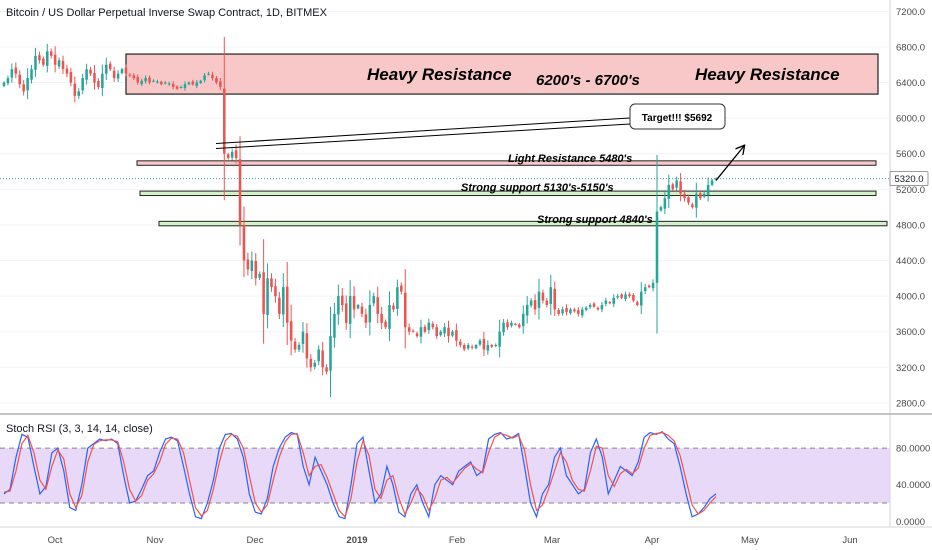  I want to click on stoch-rsi-d-line, so click(360, 474).